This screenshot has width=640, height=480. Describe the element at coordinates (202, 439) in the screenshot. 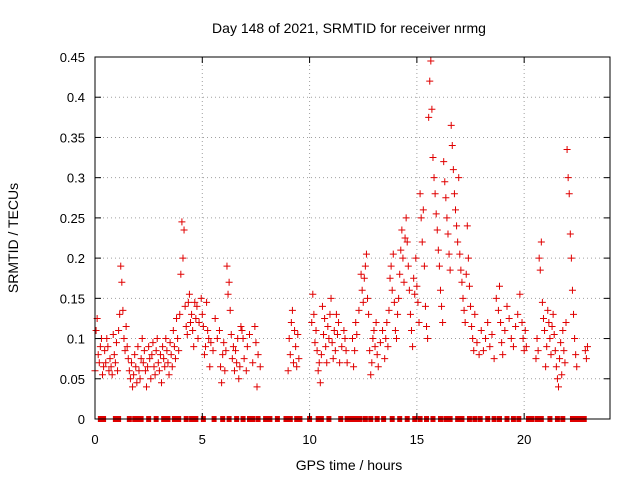

I see `x-tick-label: 5` at that location.